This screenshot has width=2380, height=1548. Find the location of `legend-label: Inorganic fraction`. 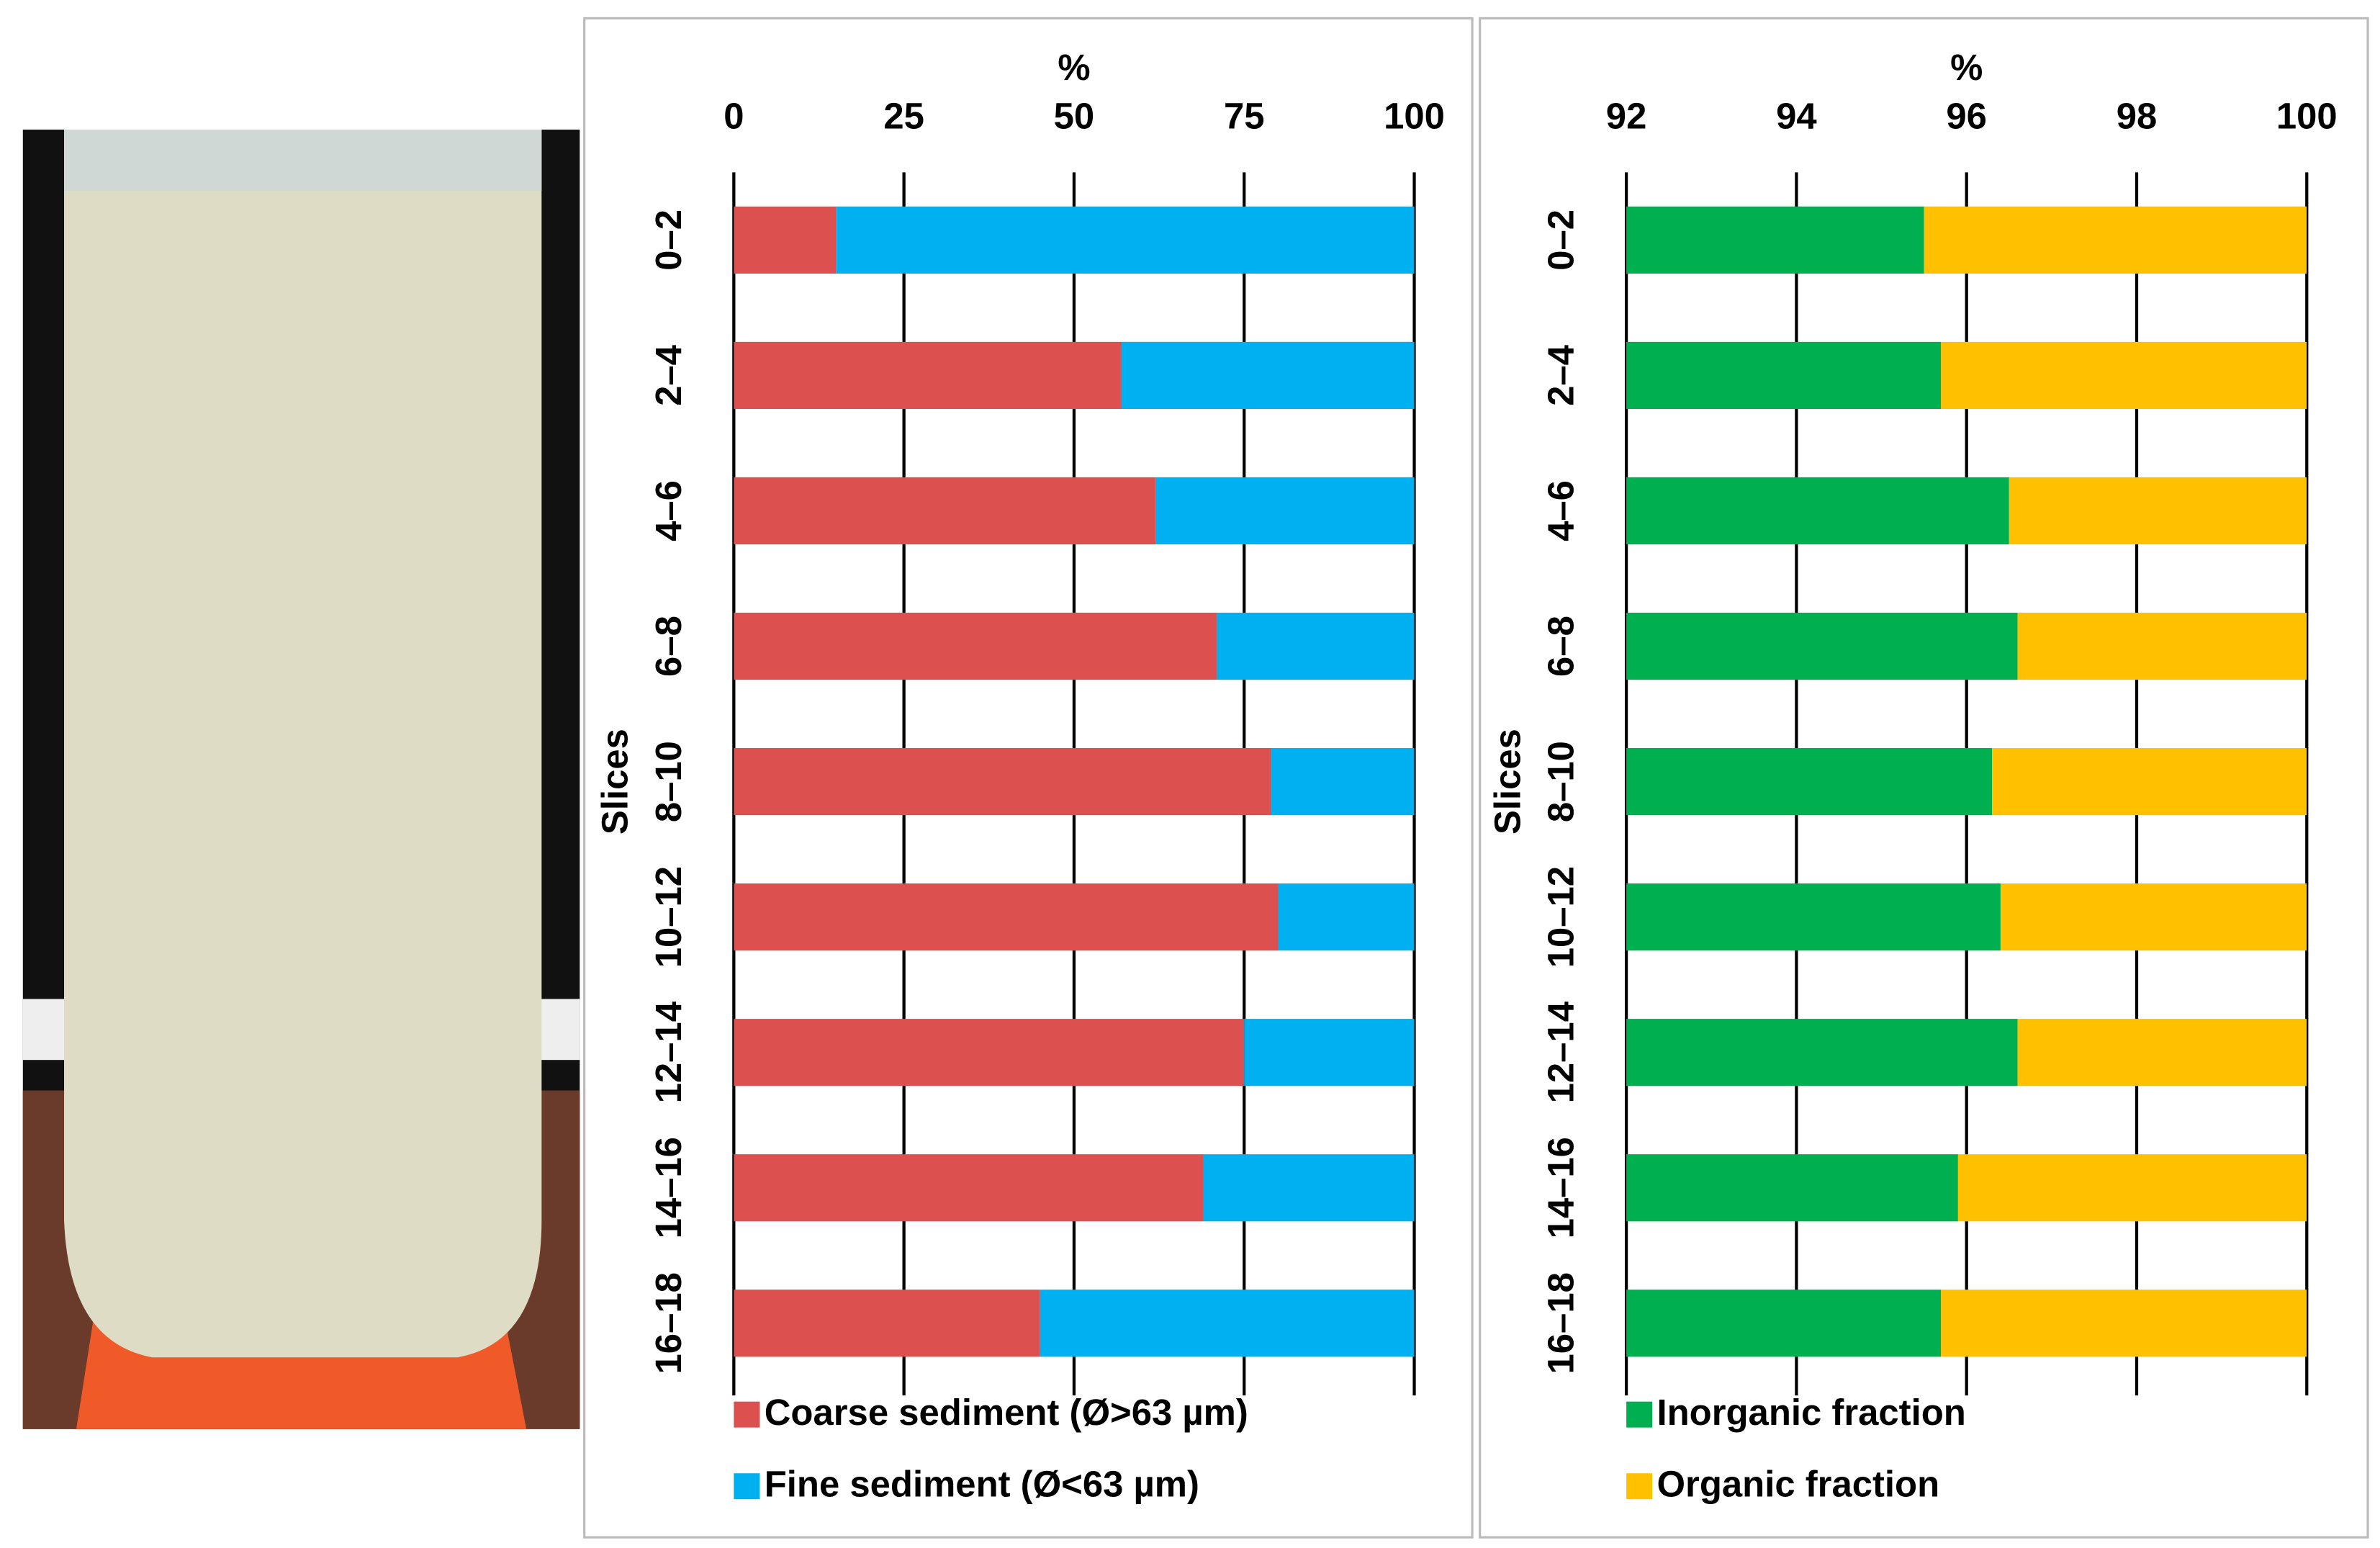

legend-label: Inorganic fraction is located at coordinates (1810, 1412).